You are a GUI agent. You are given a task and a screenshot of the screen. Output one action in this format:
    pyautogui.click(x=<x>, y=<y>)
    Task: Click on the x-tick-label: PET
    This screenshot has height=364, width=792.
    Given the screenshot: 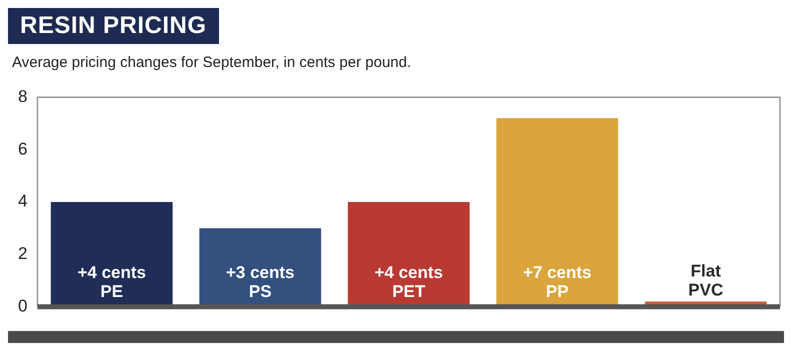 What is the action you would take?
    pyautogui.click(x=409, y=291)
    